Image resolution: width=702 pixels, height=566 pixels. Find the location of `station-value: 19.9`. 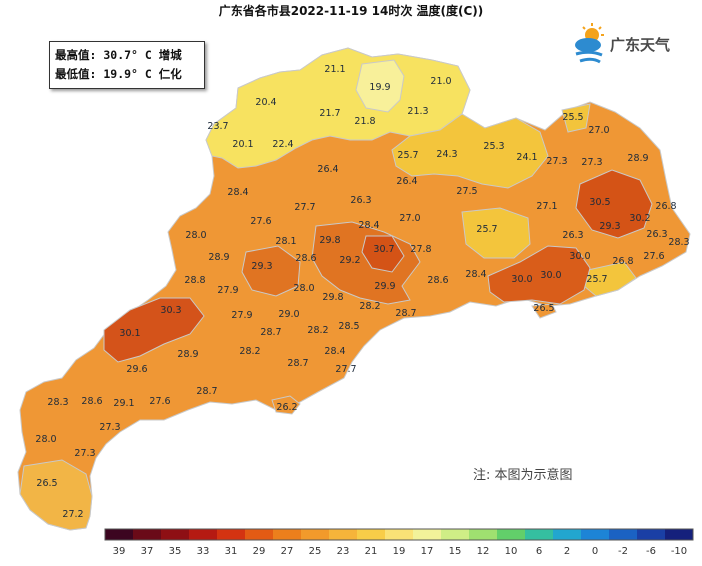

station-value: 19.9 is located at coordinates (379, 87).